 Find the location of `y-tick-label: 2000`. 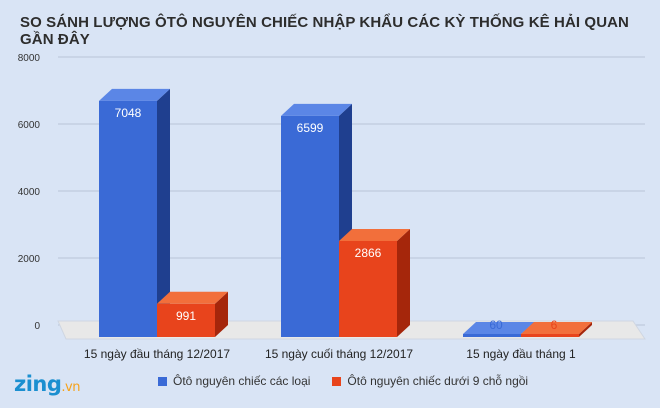

y-tick-label: 2000 is located at coordinates (29, 259).